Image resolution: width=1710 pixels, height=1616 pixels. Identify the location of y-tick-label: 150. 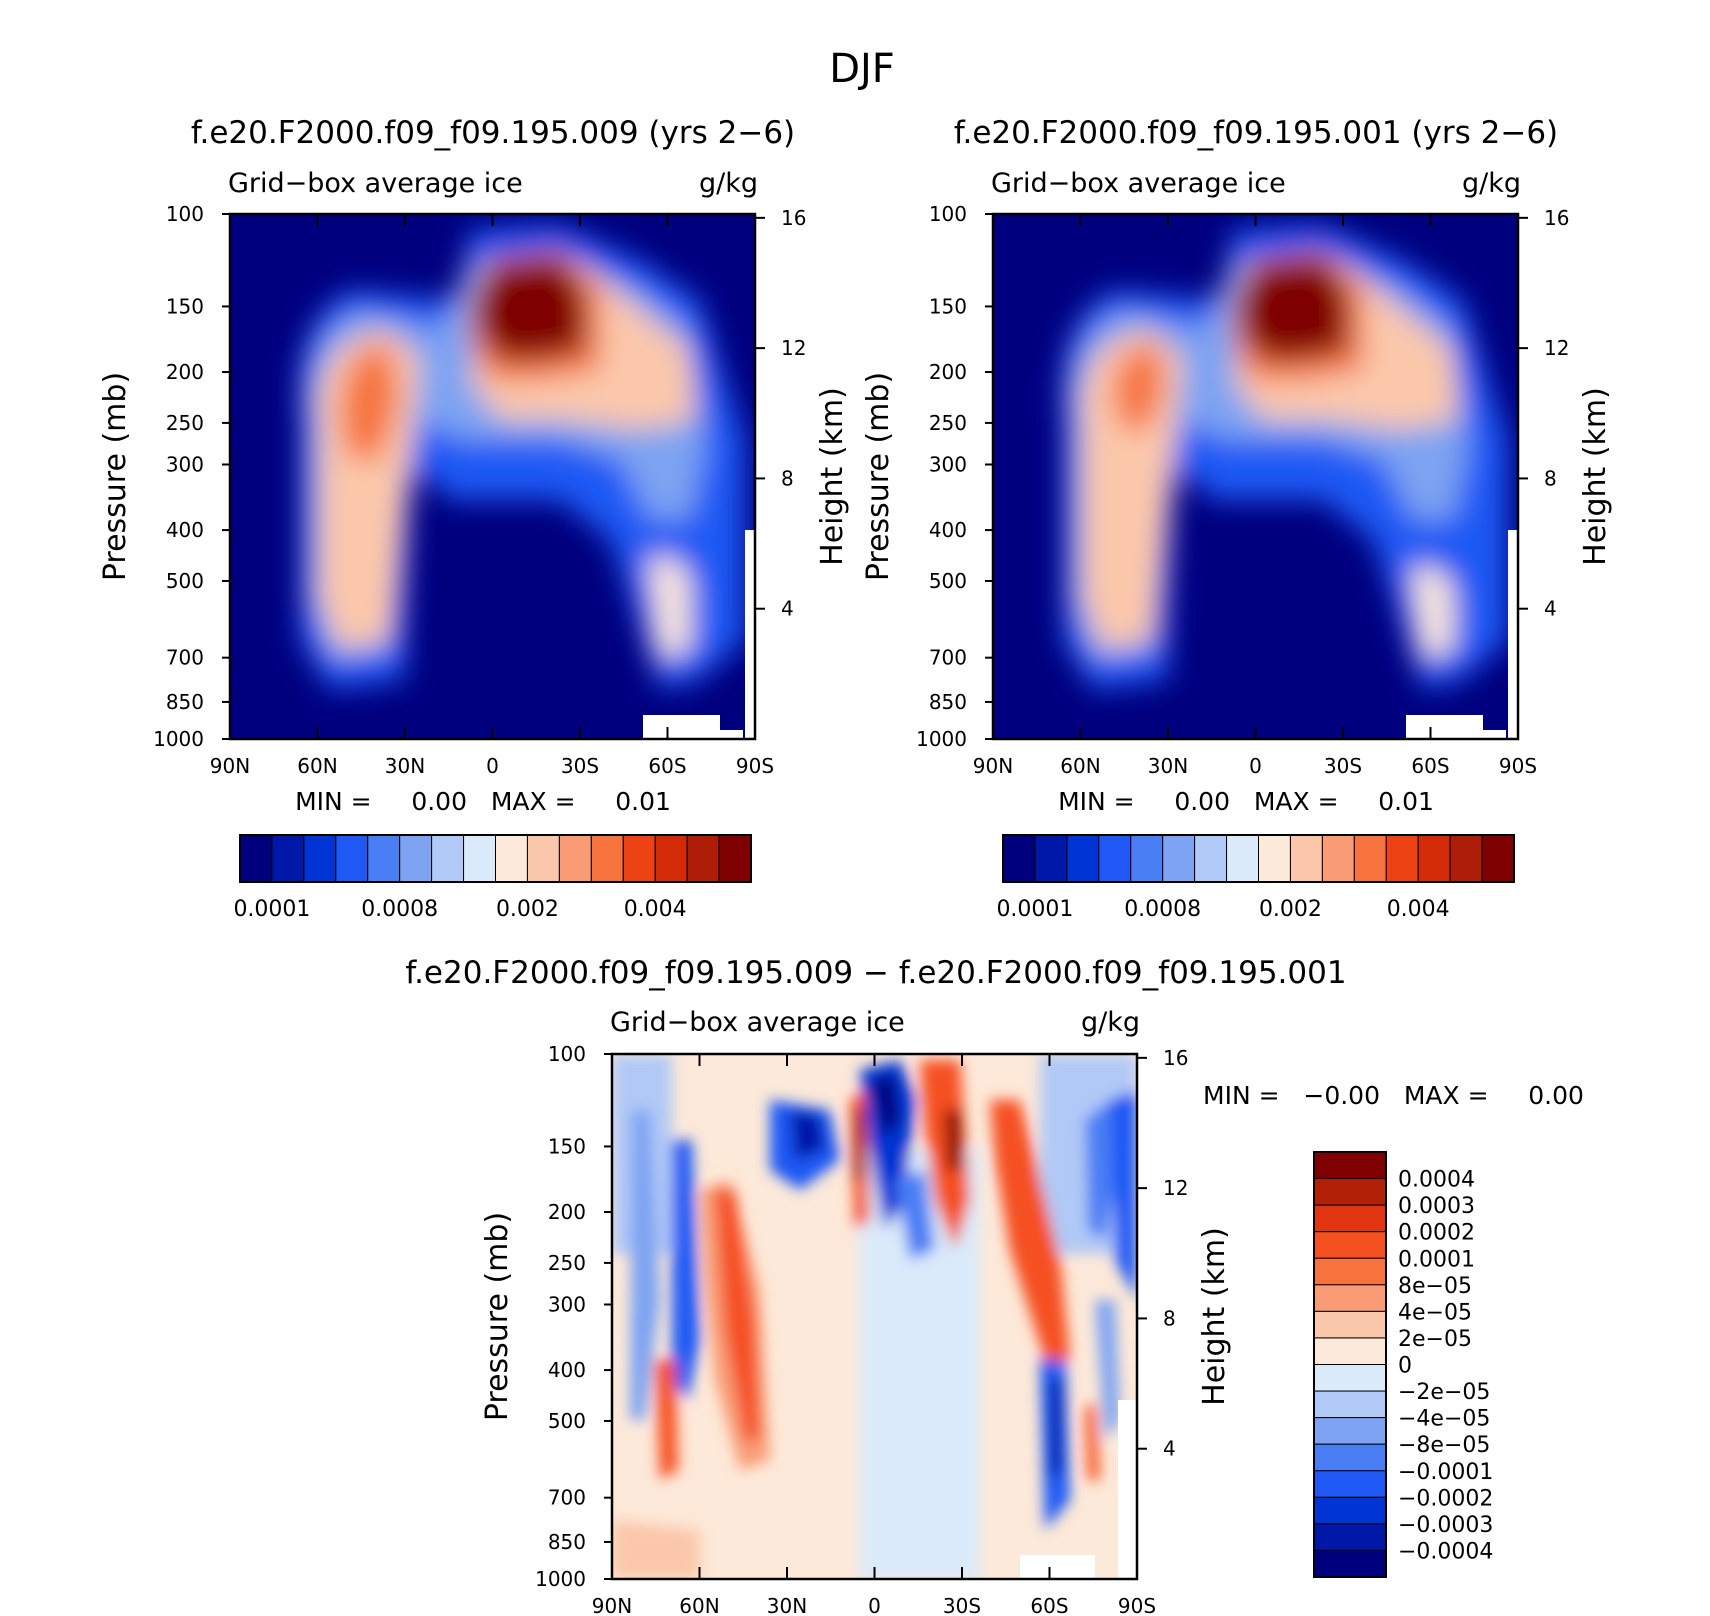
(948, 306).